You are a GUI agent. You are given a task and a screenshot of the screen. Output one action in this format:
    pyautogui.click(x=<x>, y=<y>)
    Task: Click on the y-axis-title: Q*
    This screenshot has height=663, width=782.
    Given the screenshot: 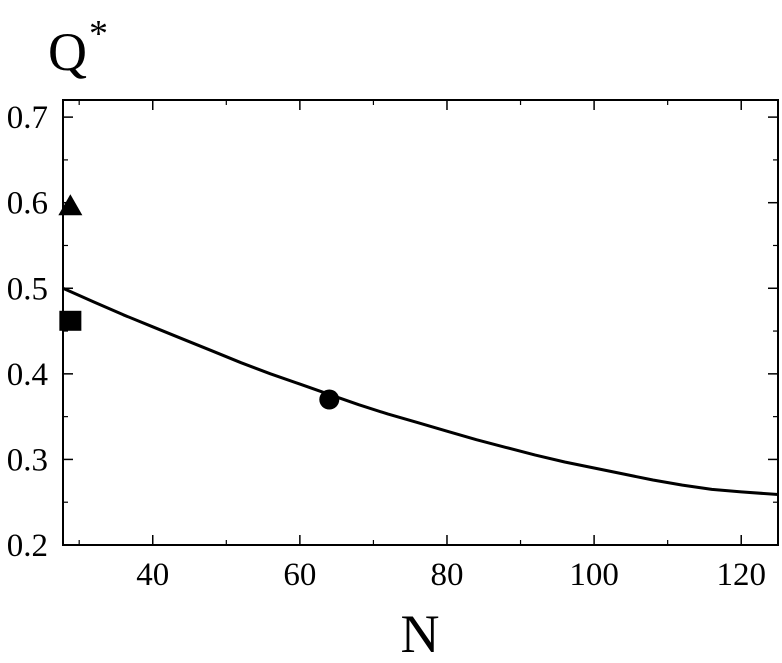 What is the action you would take?
    pyautogui.click(x=78, y=47)
    